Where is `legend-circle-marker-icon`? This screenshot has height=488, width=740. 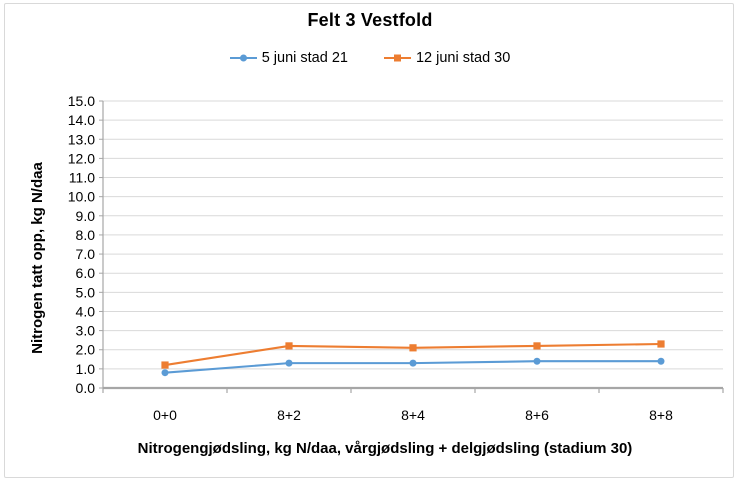 legend-circle-marker-icon is located at coordinates (243, 58).